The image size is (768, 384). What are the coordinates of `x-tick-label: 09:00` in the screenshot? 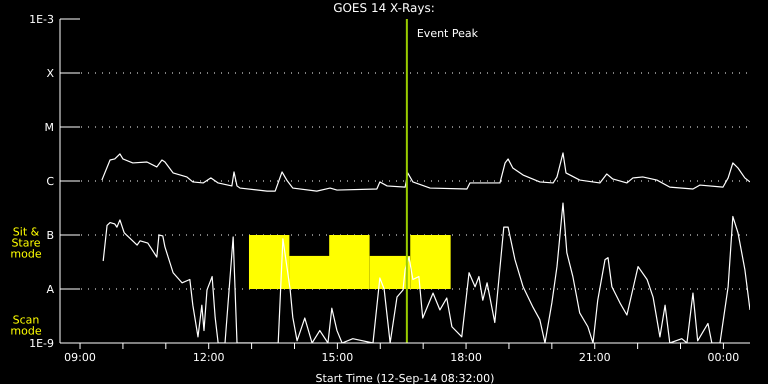 It's located at (80, 357).